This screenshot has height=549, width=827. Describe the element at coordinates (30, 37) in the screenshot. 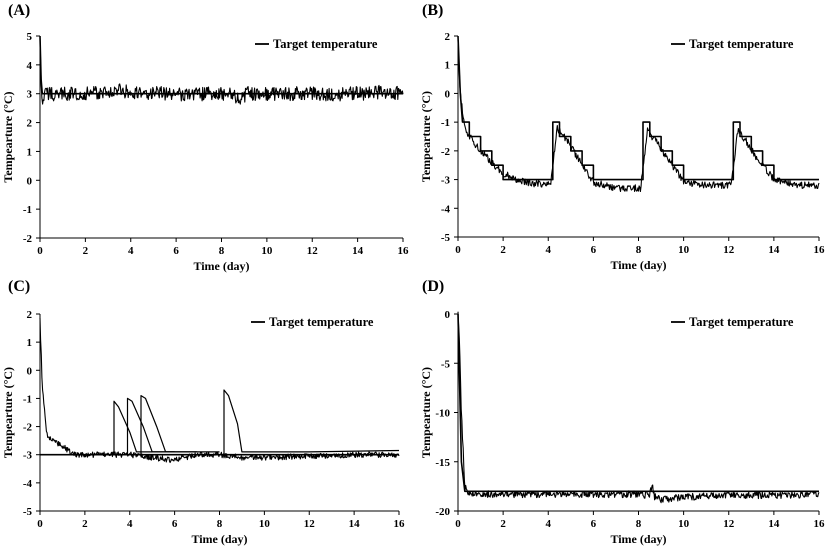

I see `y-tick-label: 5` at that location.